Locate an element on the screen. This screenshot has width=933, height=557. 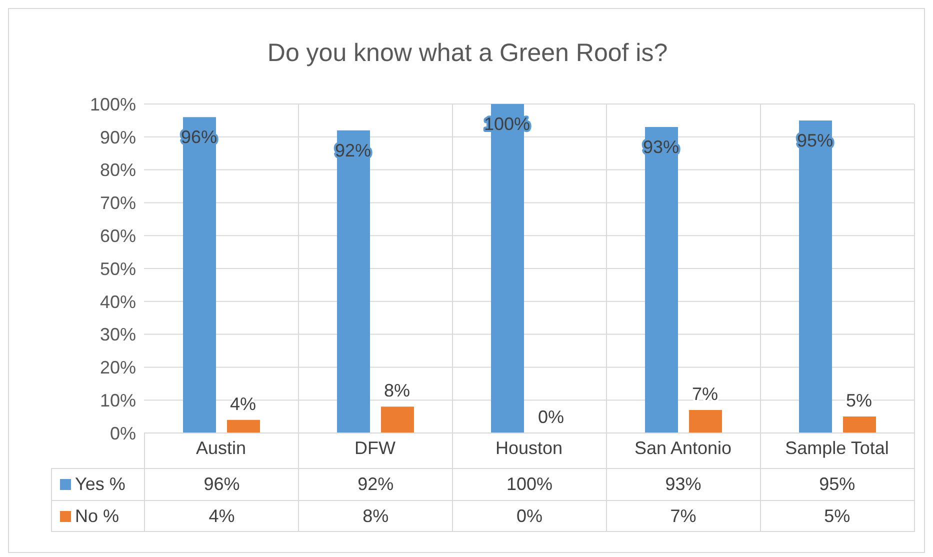
legend-label: Yes % is located at coordinates (100, 484).